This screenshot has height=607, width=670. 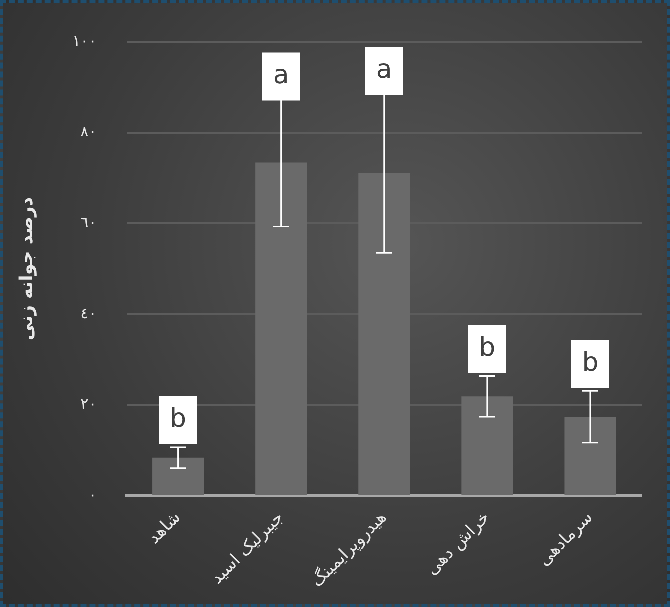 What do you see at coordinates (88, 313) in the screenshot?
I see `y-tick-label: ٤٠` at bounding box center [88, 313].